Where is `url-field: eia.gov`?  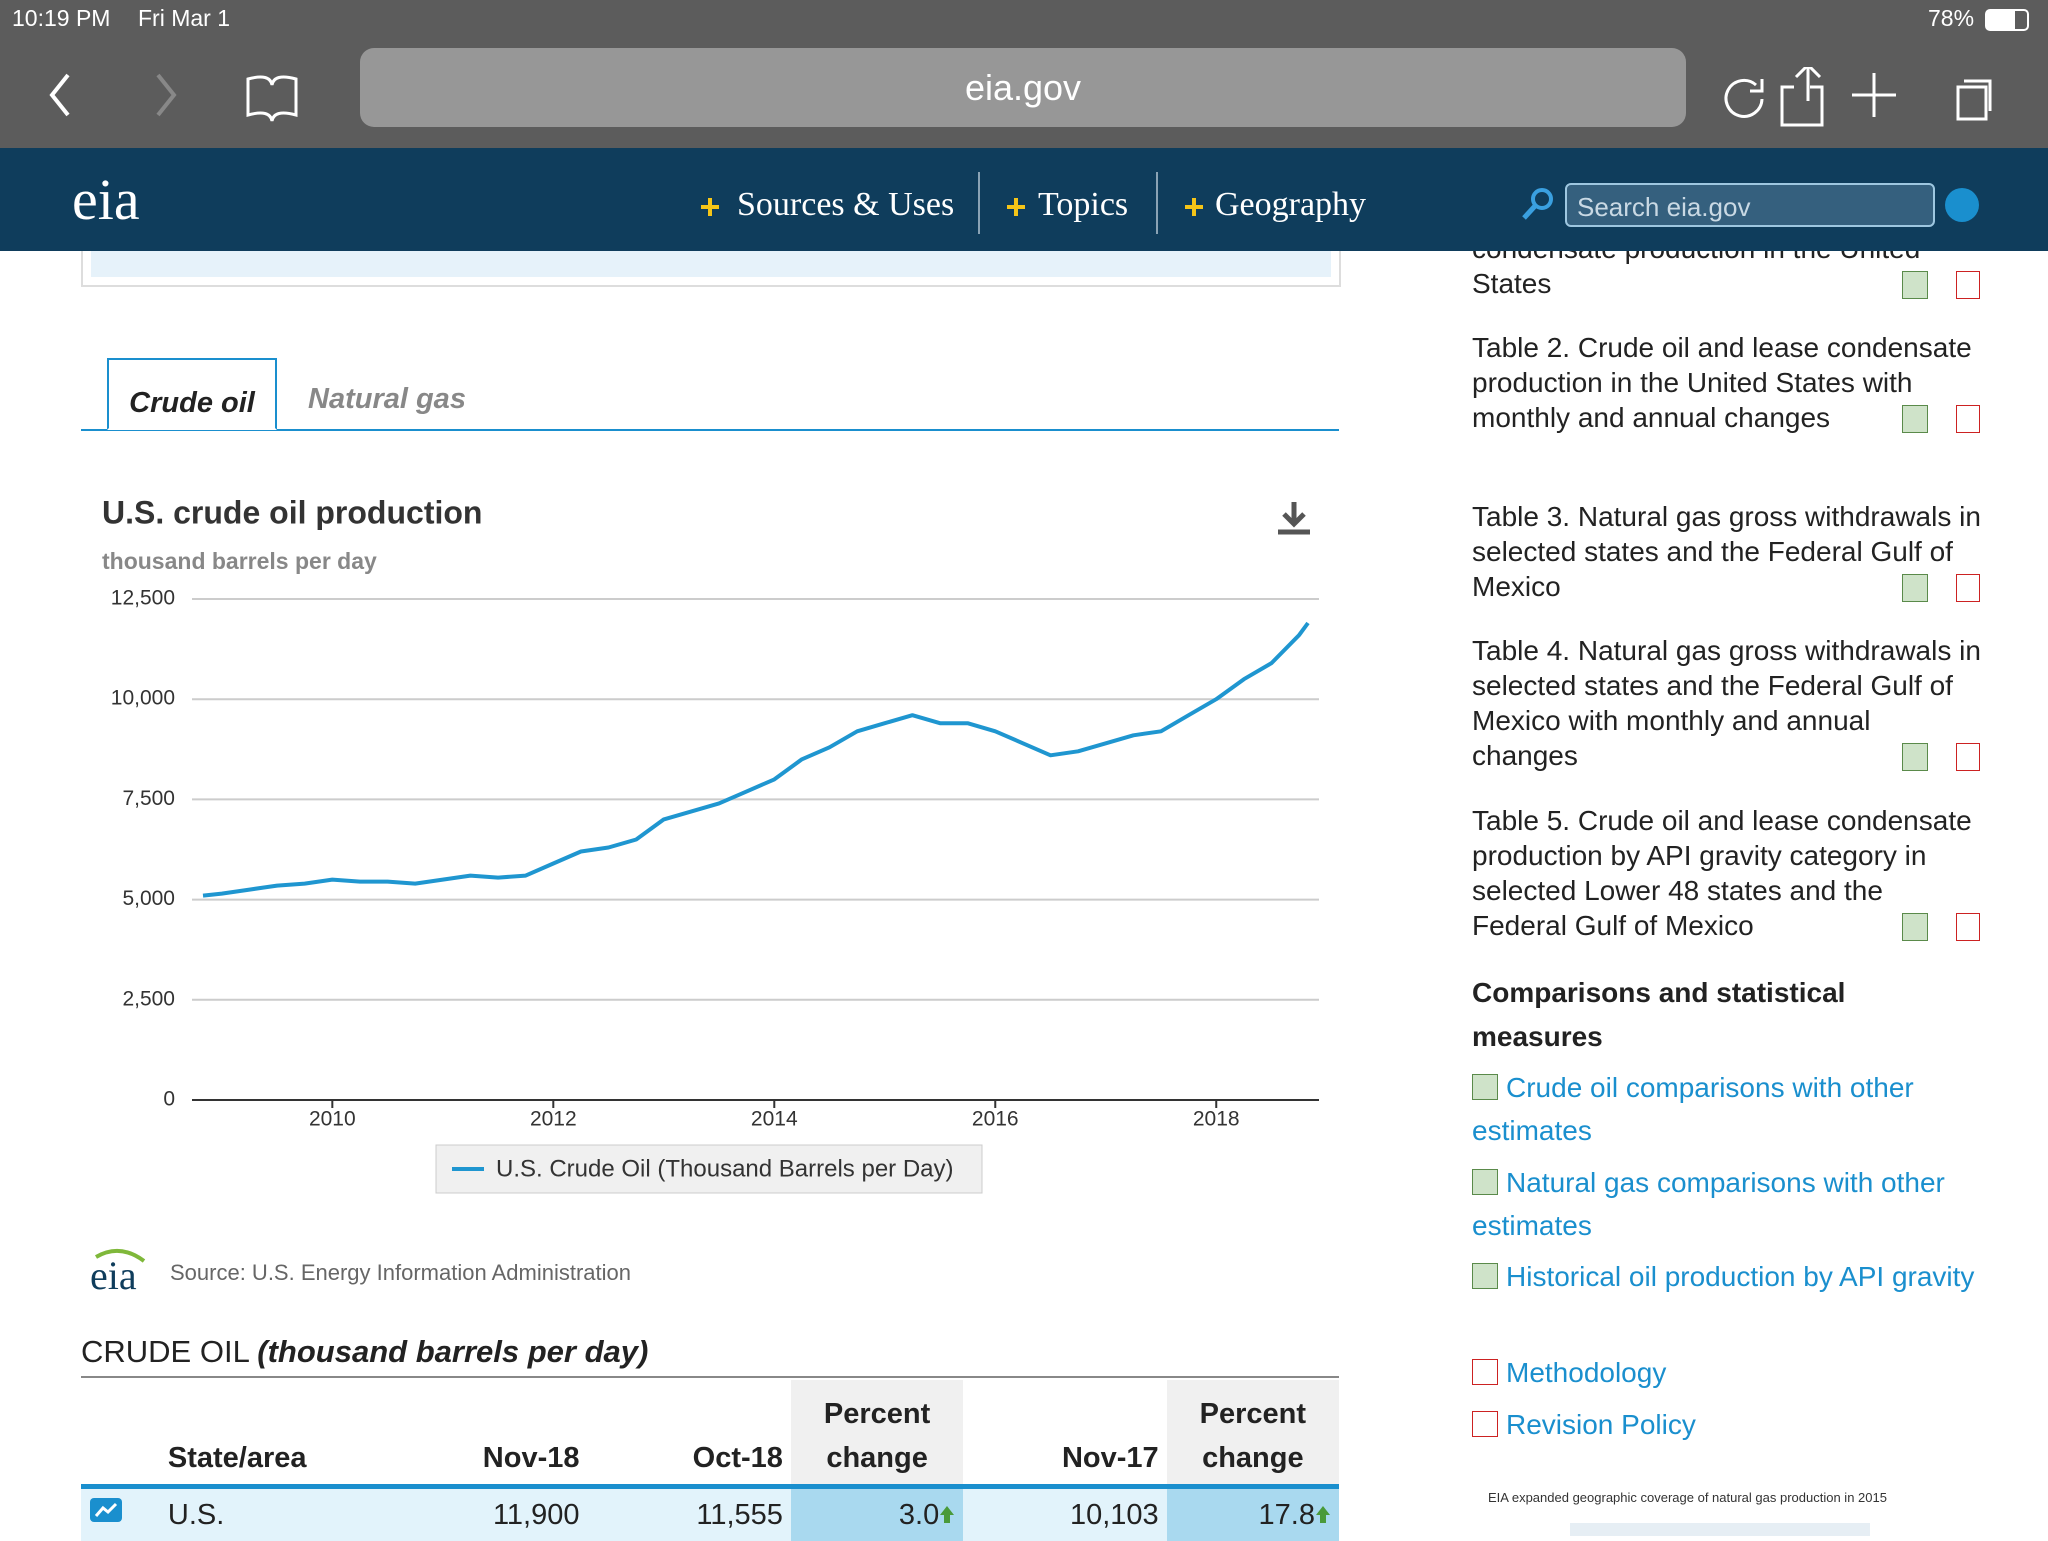 url-field: eia.gov is located at coordinates (1023, 87).